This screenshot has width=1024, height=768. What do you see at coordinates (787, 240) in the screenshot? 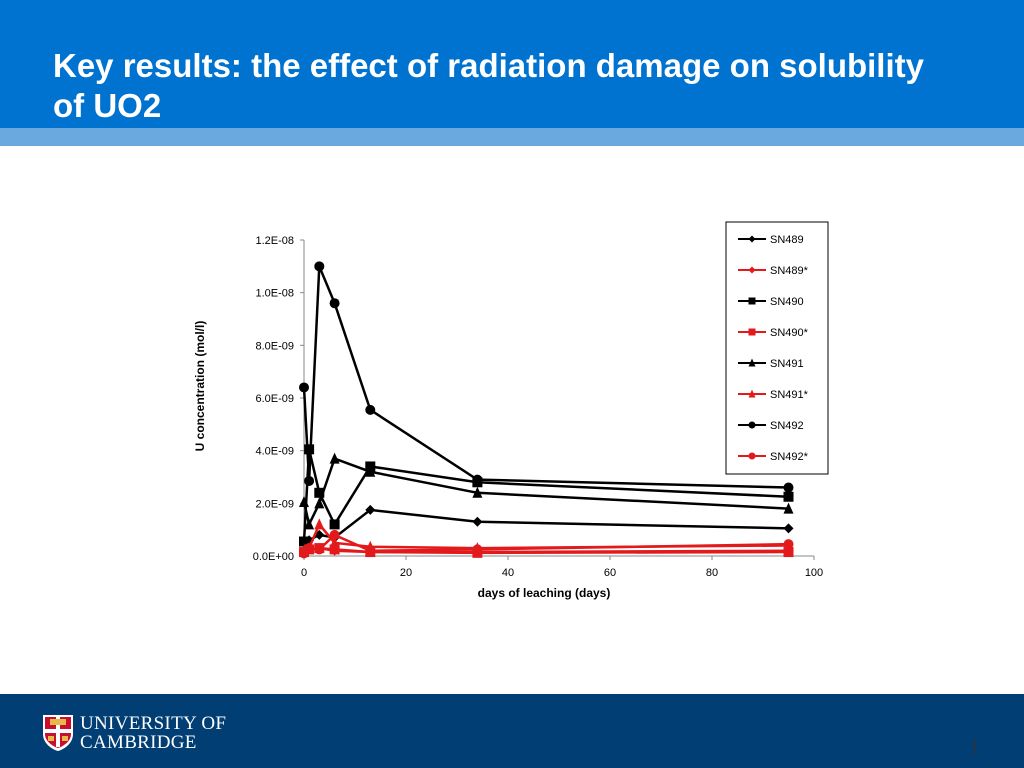
I see `legend-label-sn489: SN489` at bounding box center [787, 240].